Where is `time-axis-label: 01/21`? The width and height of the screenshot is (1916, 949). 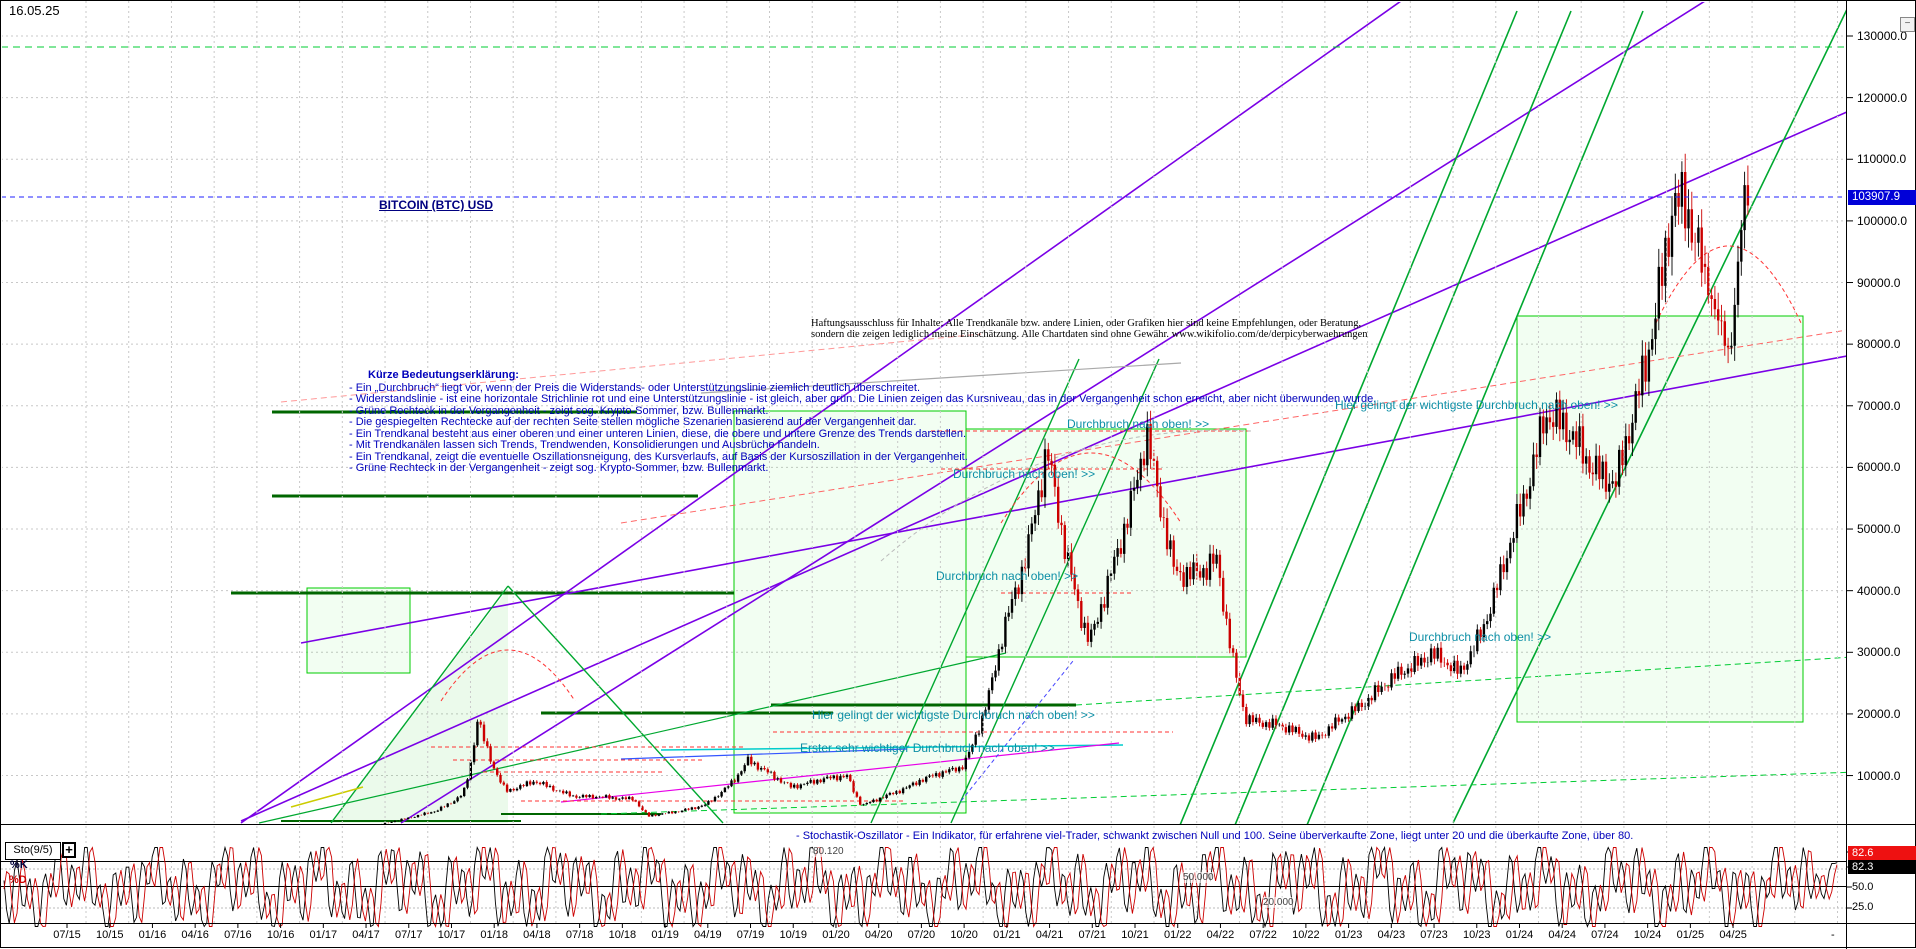
time-axis-label: 01/21 is located at coordinates (1007, 935).